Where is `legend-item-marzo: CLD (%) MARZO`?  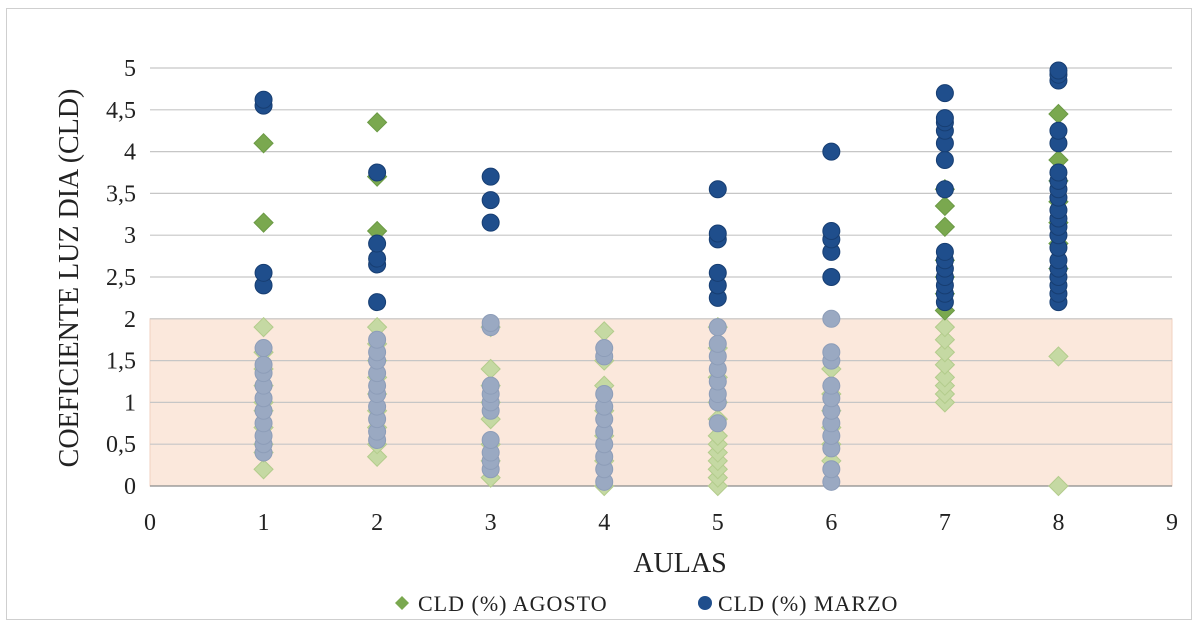 legend-item-marzo: CLD (%) MARZO is located at coordinates (798, 603).